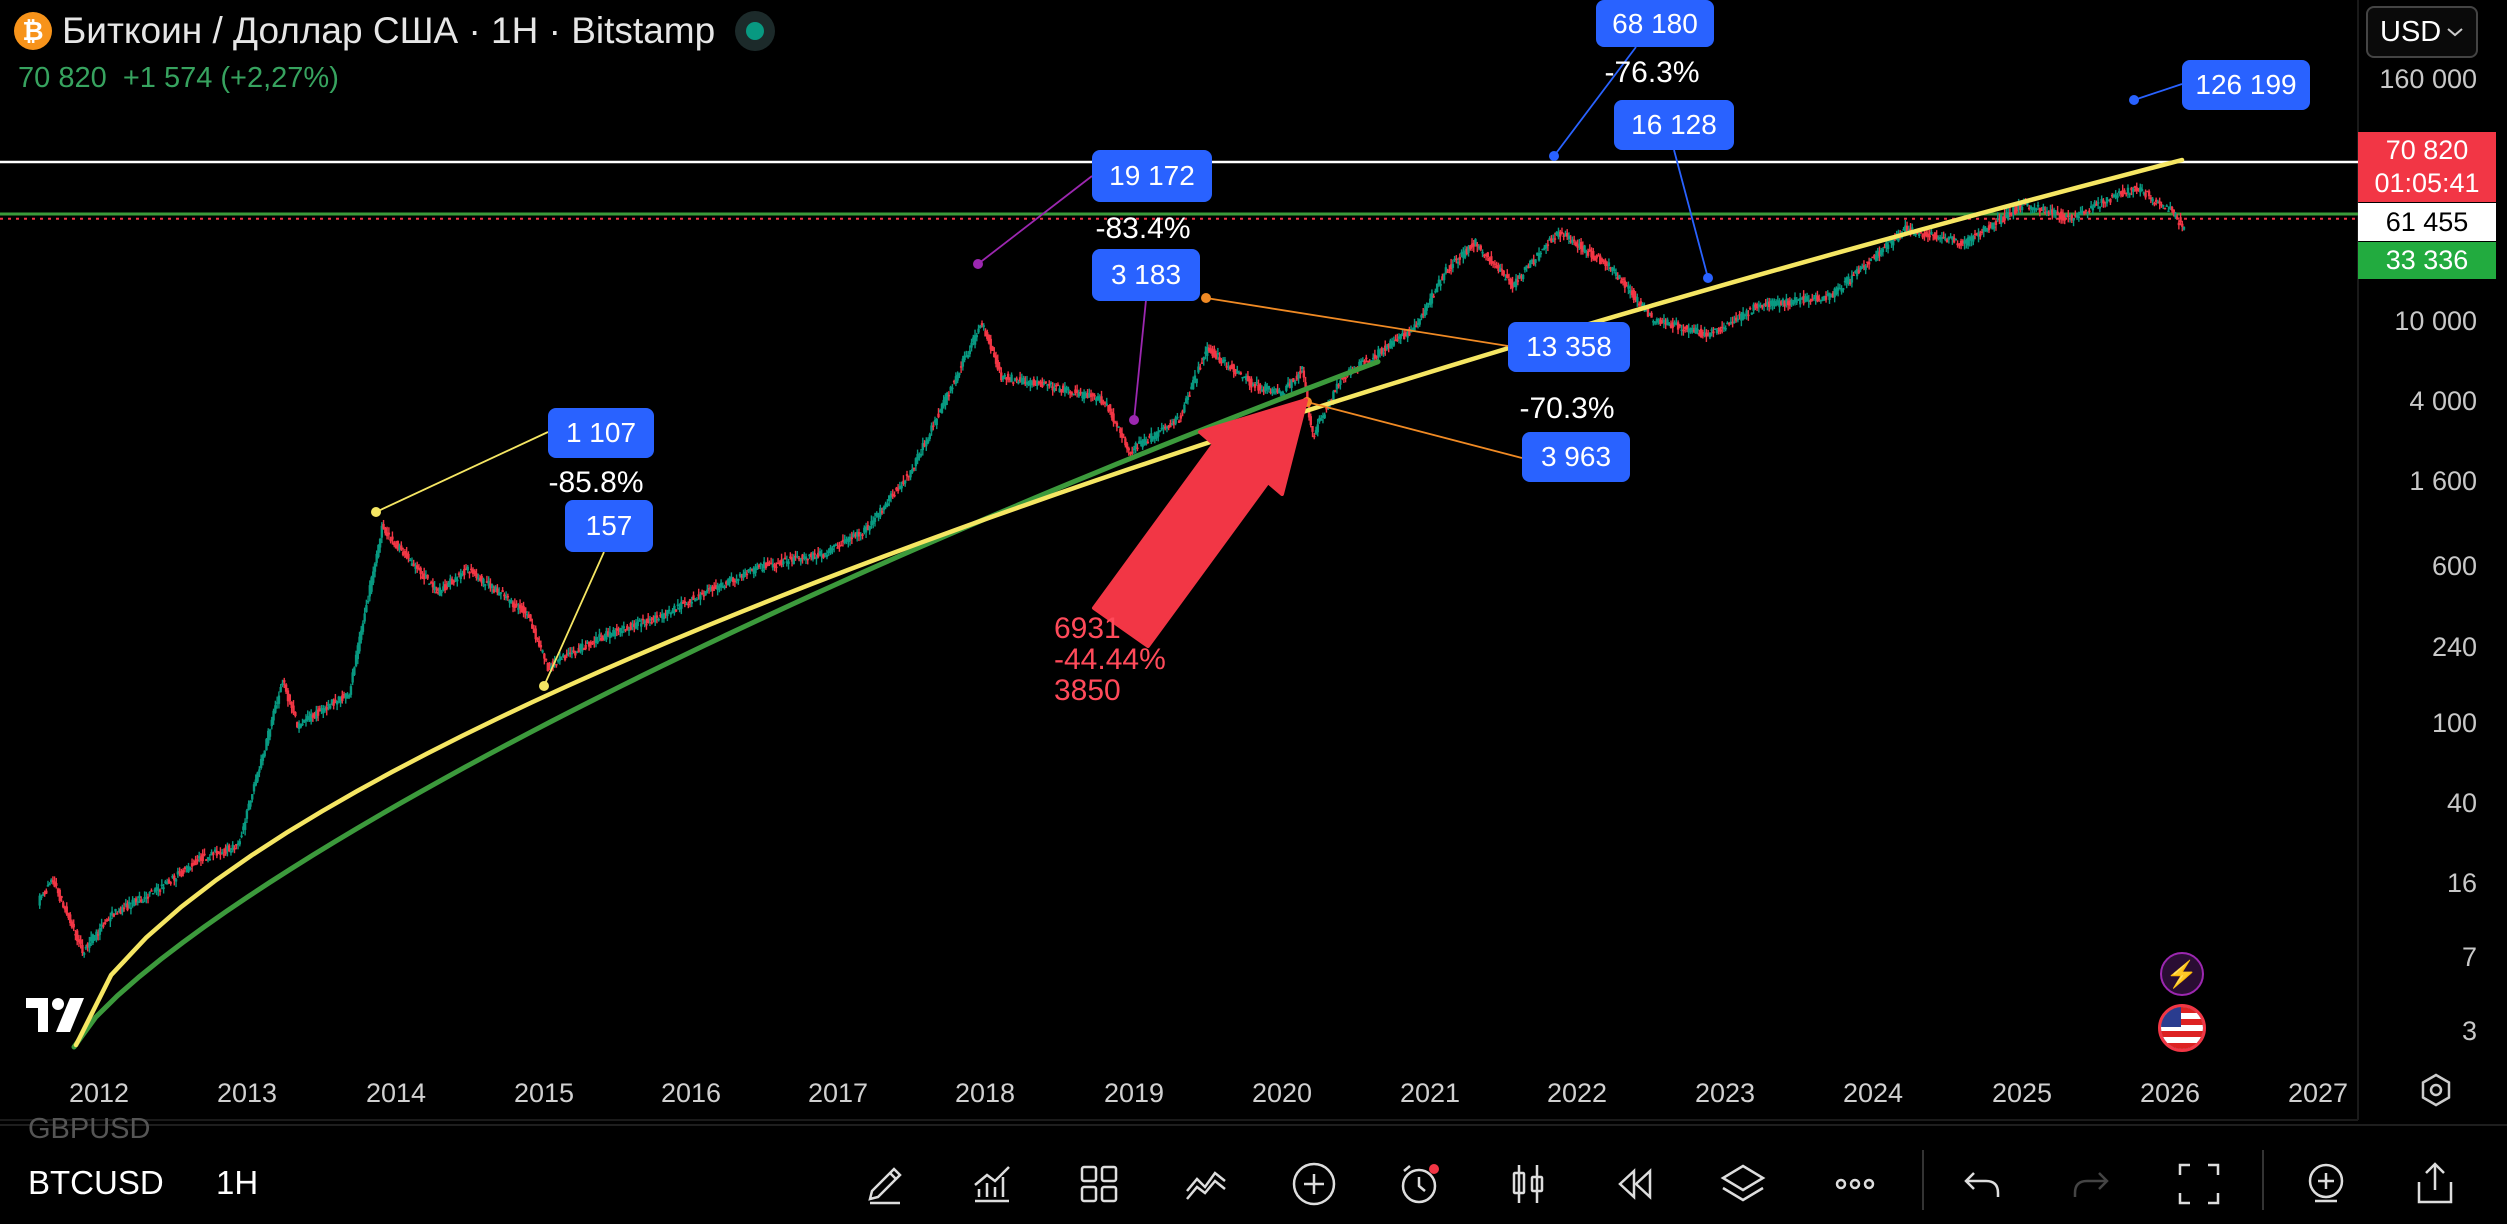  Describe the element at coordinates (2182, 974) in the screenshot. I see `lightning-icon: ⚡` at that location.